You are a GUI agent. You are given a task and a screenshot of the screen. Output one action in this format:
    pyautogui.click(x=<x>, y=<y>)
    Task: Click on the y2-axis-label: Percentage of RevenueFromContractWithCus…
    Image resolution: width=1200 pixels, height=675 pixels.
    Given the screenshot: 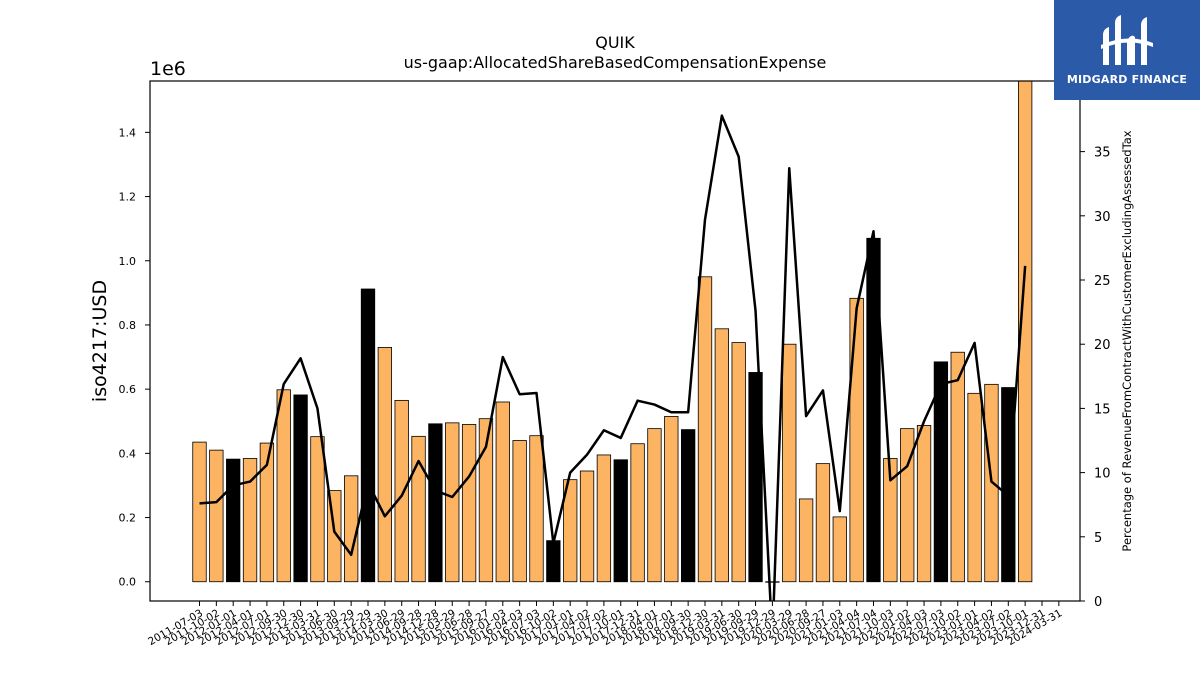 What is the action you would take?
    pyautogui.click(x=1127, y=340)
    